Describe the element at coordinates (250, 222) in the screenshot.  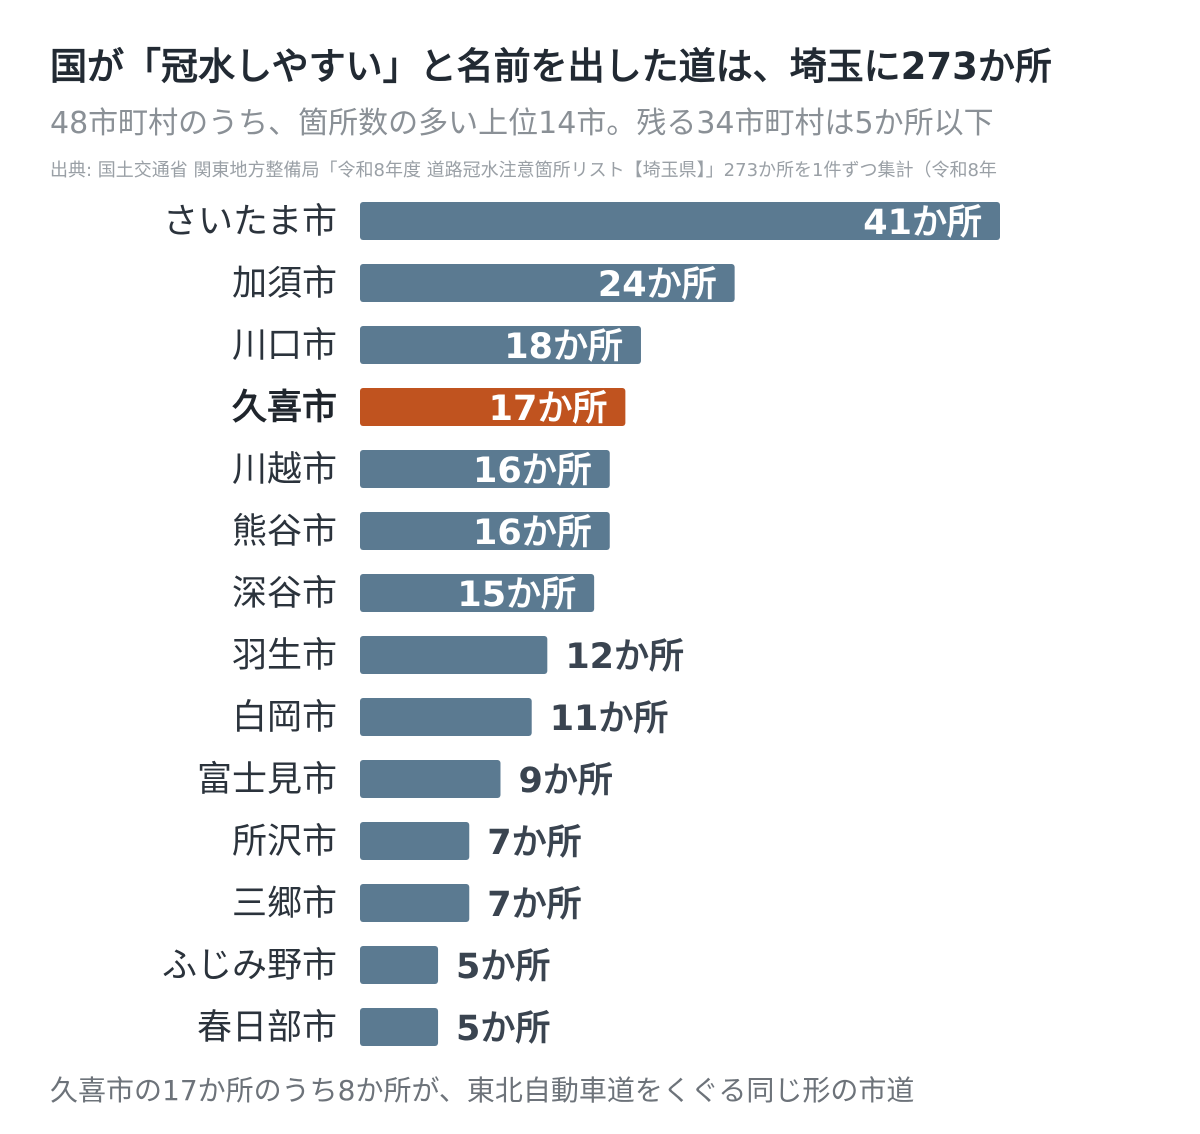
I see `category-label: さいたま市` at that location.